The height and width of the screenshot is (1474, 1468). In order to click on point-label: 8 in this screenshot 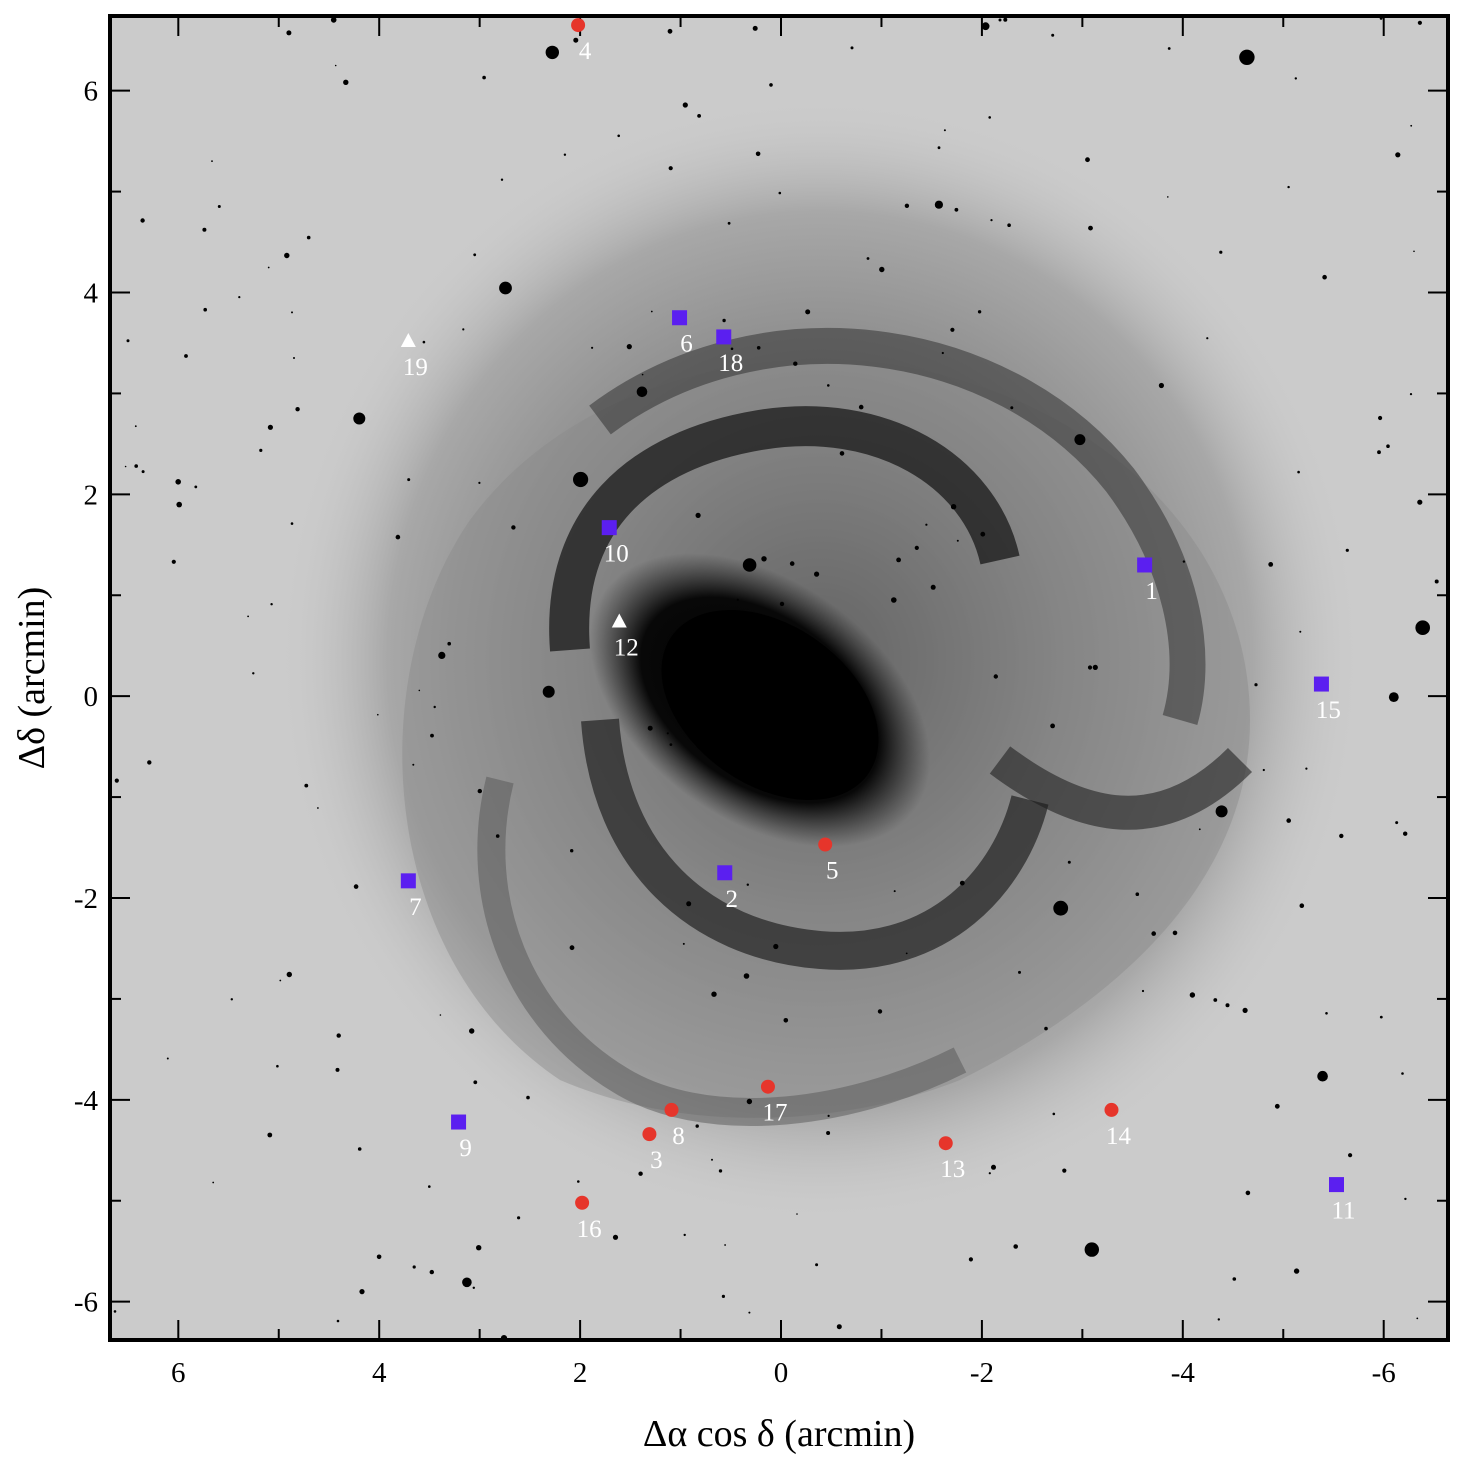, I will do `click(678, 1136)`.